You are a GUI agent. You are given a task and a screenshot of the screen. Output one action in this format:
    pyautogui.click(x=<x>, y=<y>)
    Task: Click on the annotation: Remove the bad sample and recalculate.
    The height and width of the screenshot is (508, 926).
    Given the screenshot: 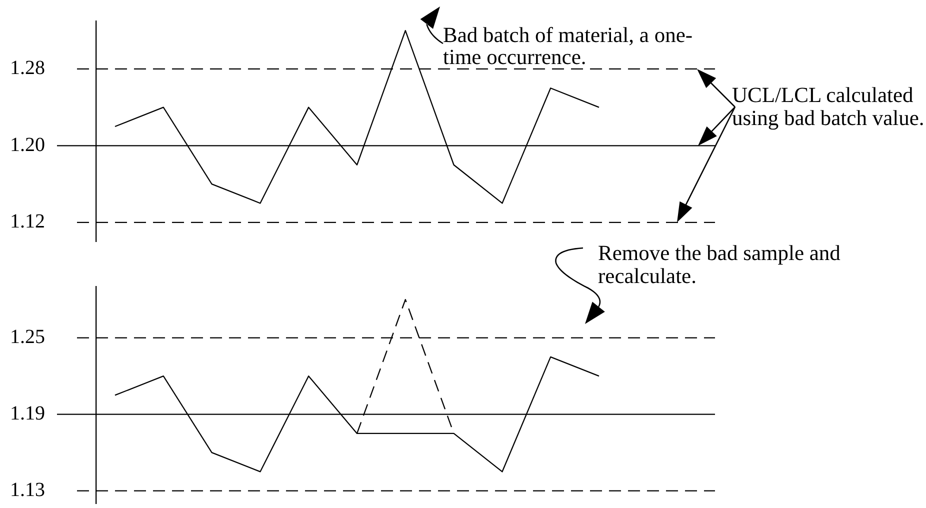 What is the action you would take?
    pyautogui.click(x=719, y=264)
    